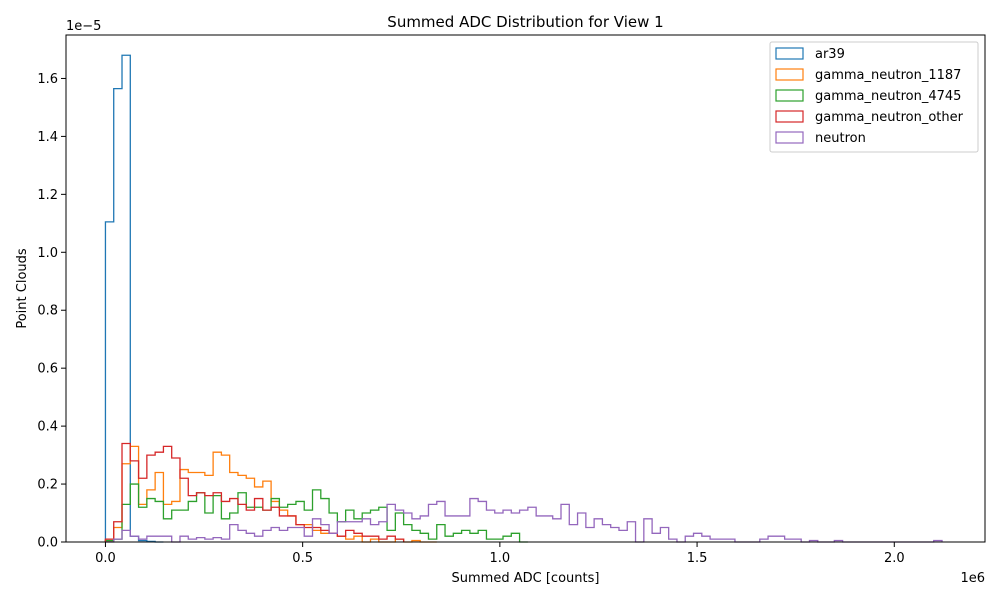 The image size is (1000, 600). Describe the element at coordinates (47, 79) in the screenshot. I see `y-tick-label: 1.6` at that location.